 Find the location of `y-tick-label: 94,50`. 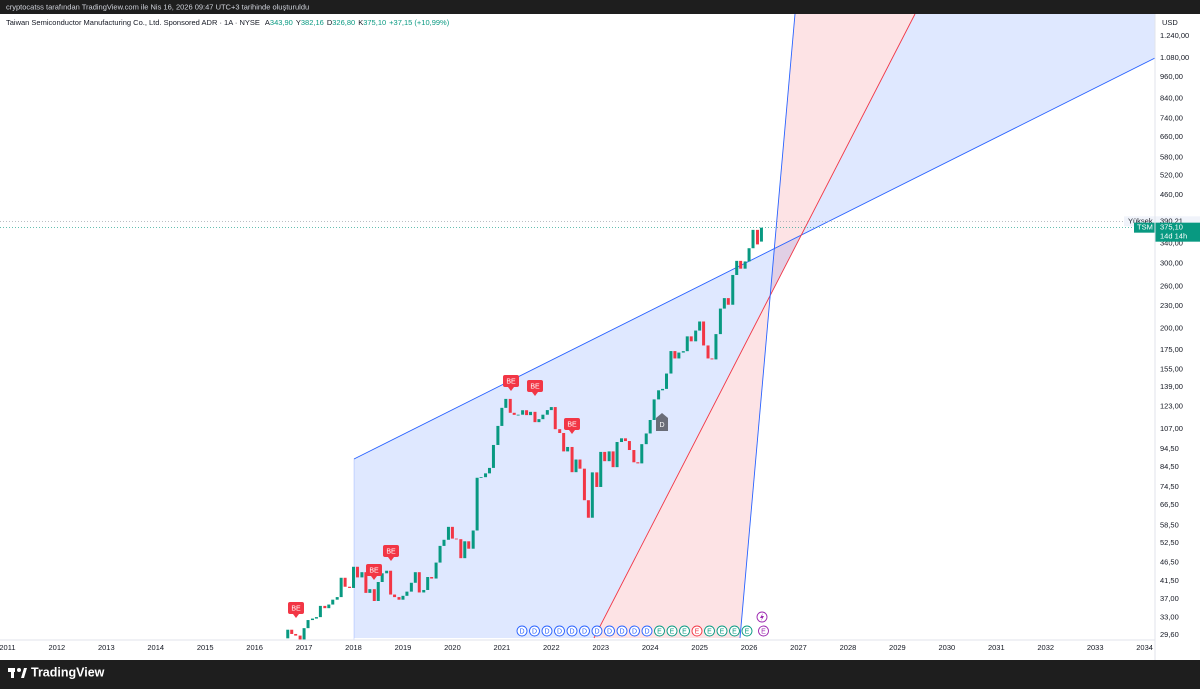

y-tick-label: 94,50 is located at coordinates (1169, 448).